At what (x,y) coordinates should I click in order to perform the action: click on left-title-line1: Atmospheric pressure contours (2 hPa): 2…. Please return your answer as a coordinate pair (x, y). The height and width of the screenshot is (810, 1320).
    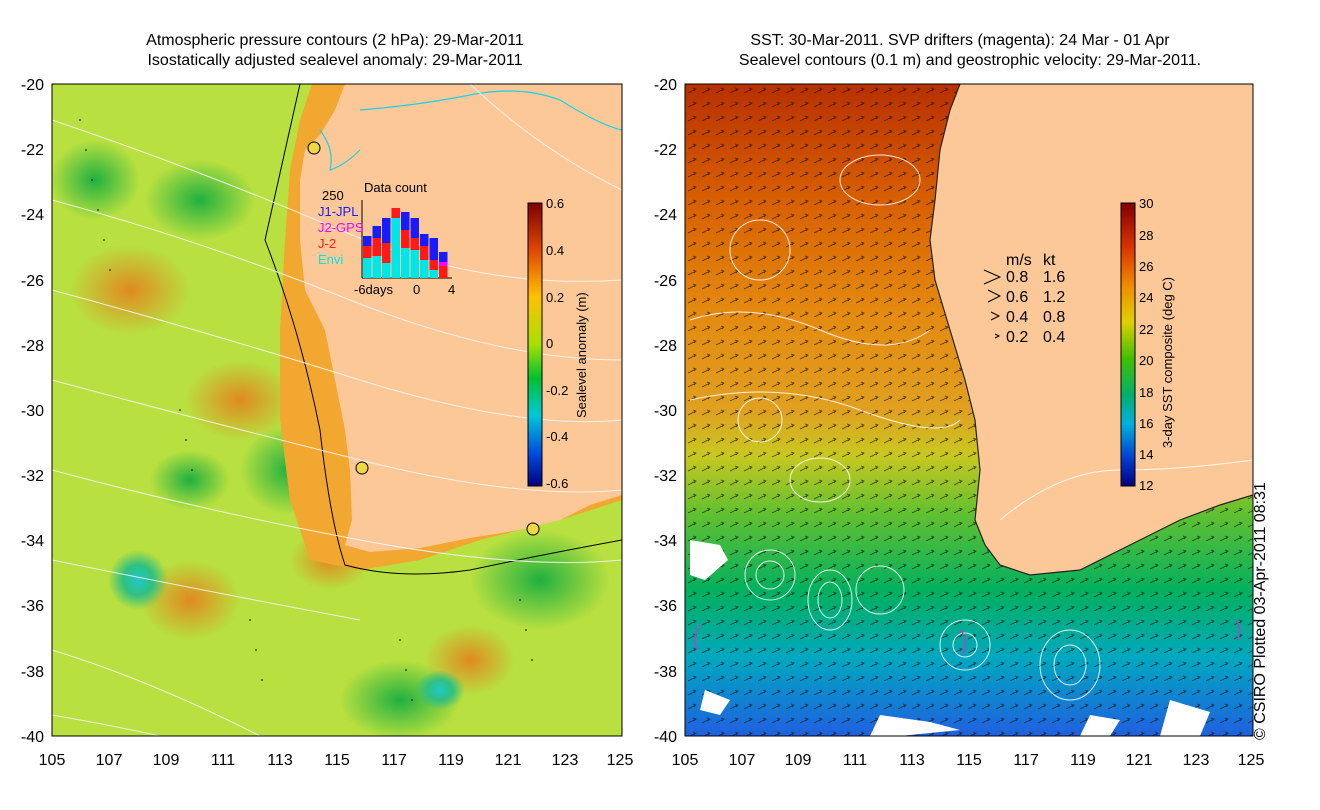
    Looking at the image, I should click on (335, 40).